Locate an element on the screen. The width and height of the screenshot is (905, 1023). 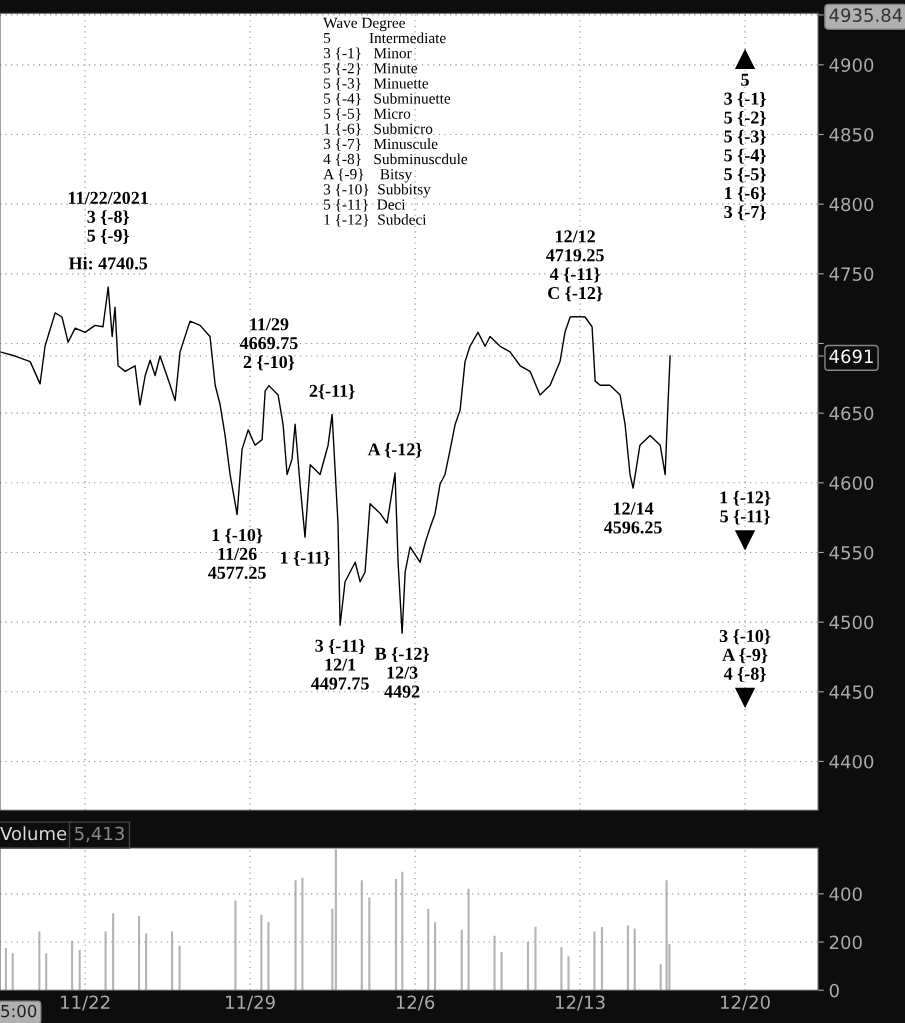
annotation: 5 3 {-1} 5 {-2} 5 {-3} 5 {-4} 5 {-5} 1 {-6} 3 {-7} is located at coordinates (745, 147).